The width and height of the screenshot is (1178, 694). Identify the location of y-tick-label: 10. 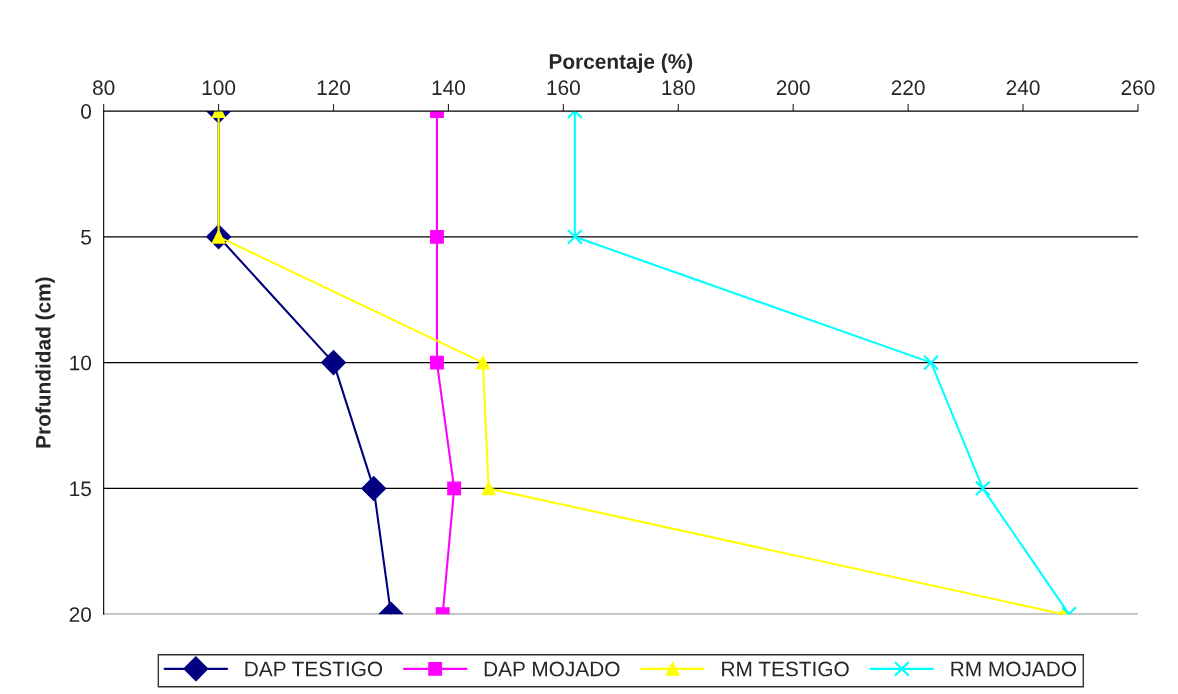
(81, 363).